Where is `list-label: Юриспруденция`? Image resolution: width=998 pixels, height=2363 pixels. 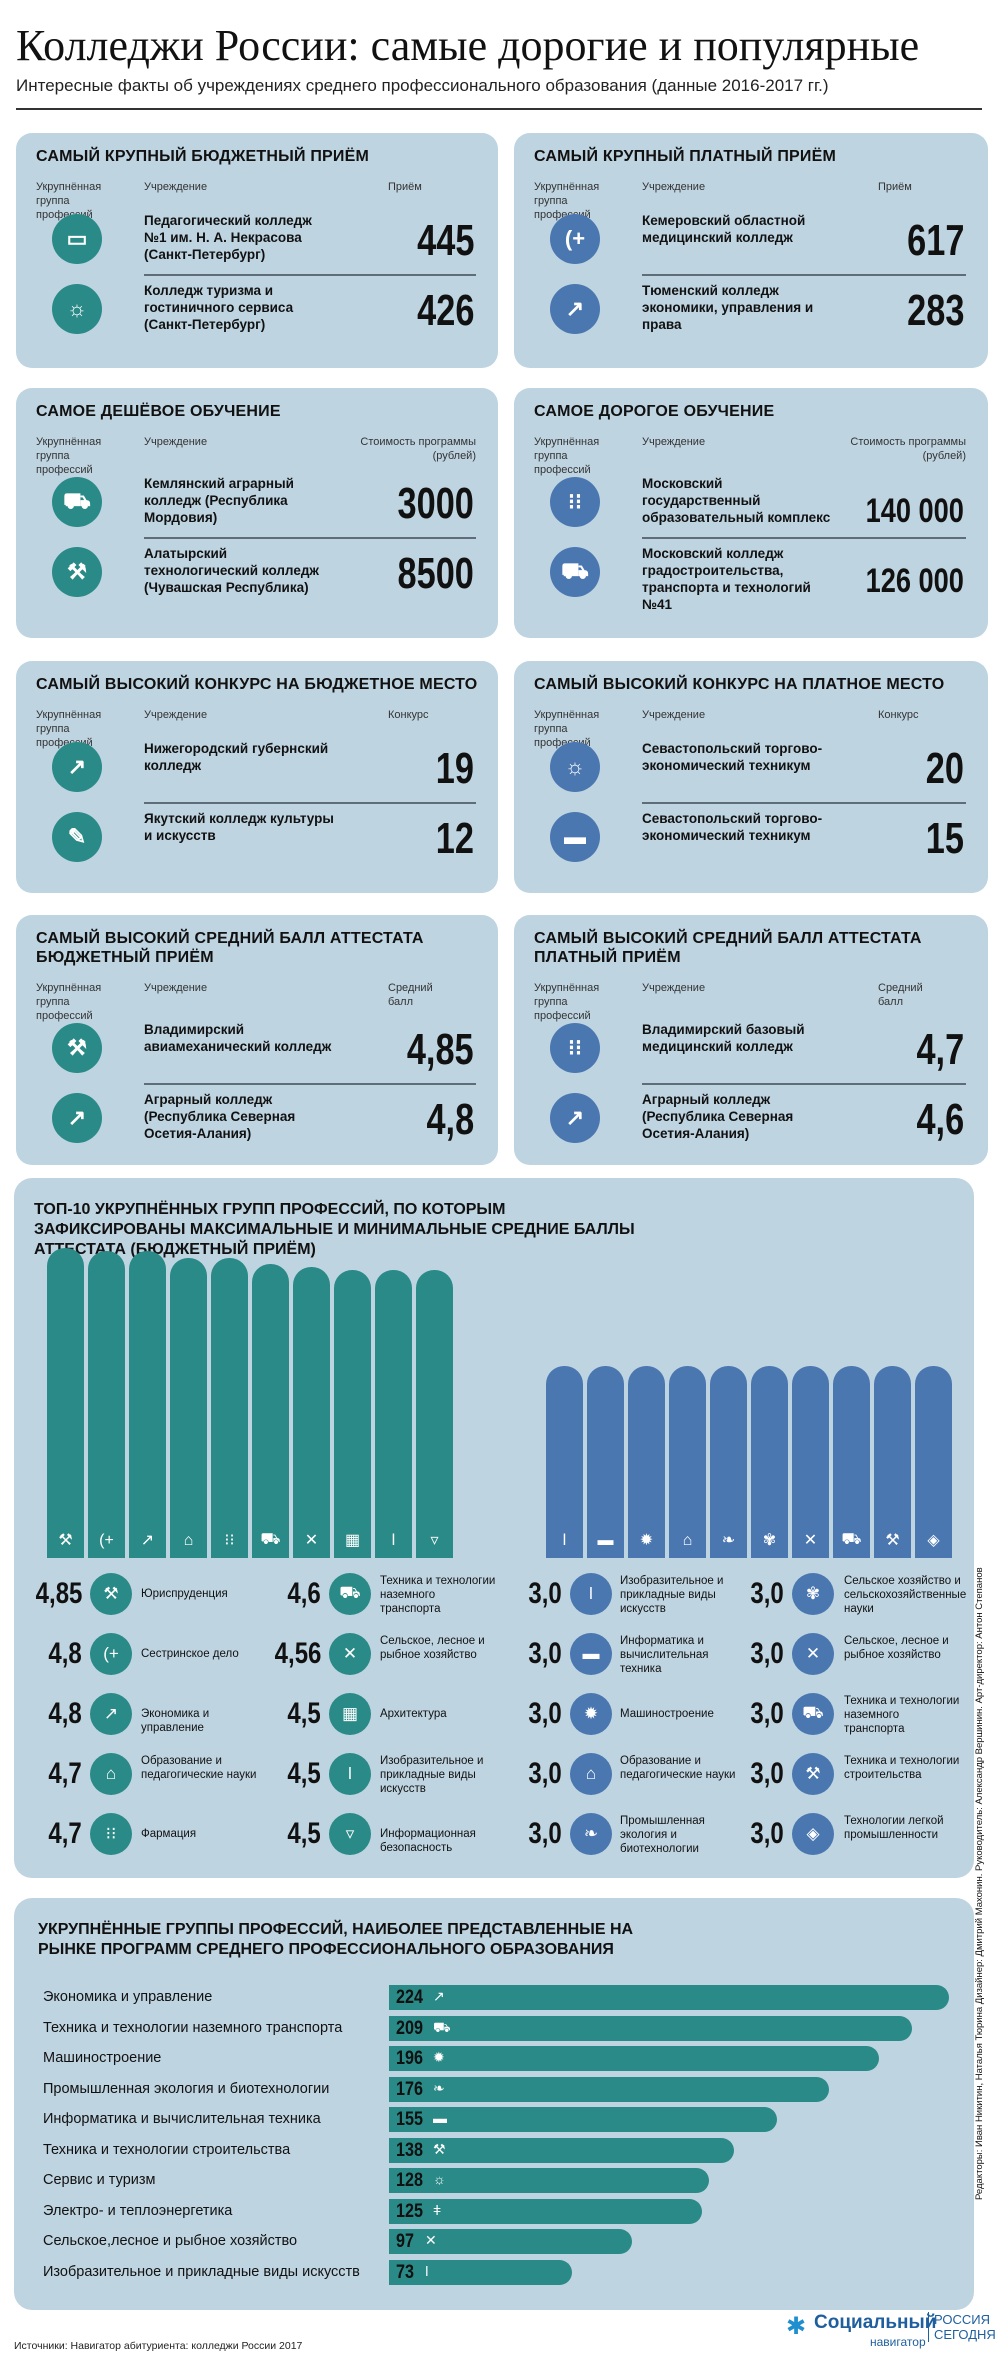
list-label: Юриспруденция is located at coordinates (184, 1594).